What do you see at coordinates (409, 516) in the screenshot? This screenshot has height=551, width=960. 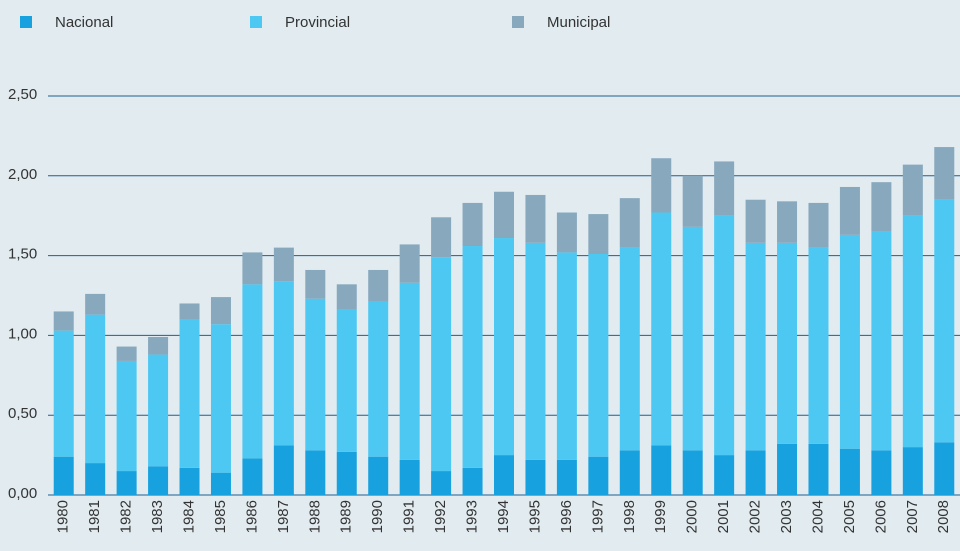 I see `x-tick-label: 1991` at bounding box center [409, 516].